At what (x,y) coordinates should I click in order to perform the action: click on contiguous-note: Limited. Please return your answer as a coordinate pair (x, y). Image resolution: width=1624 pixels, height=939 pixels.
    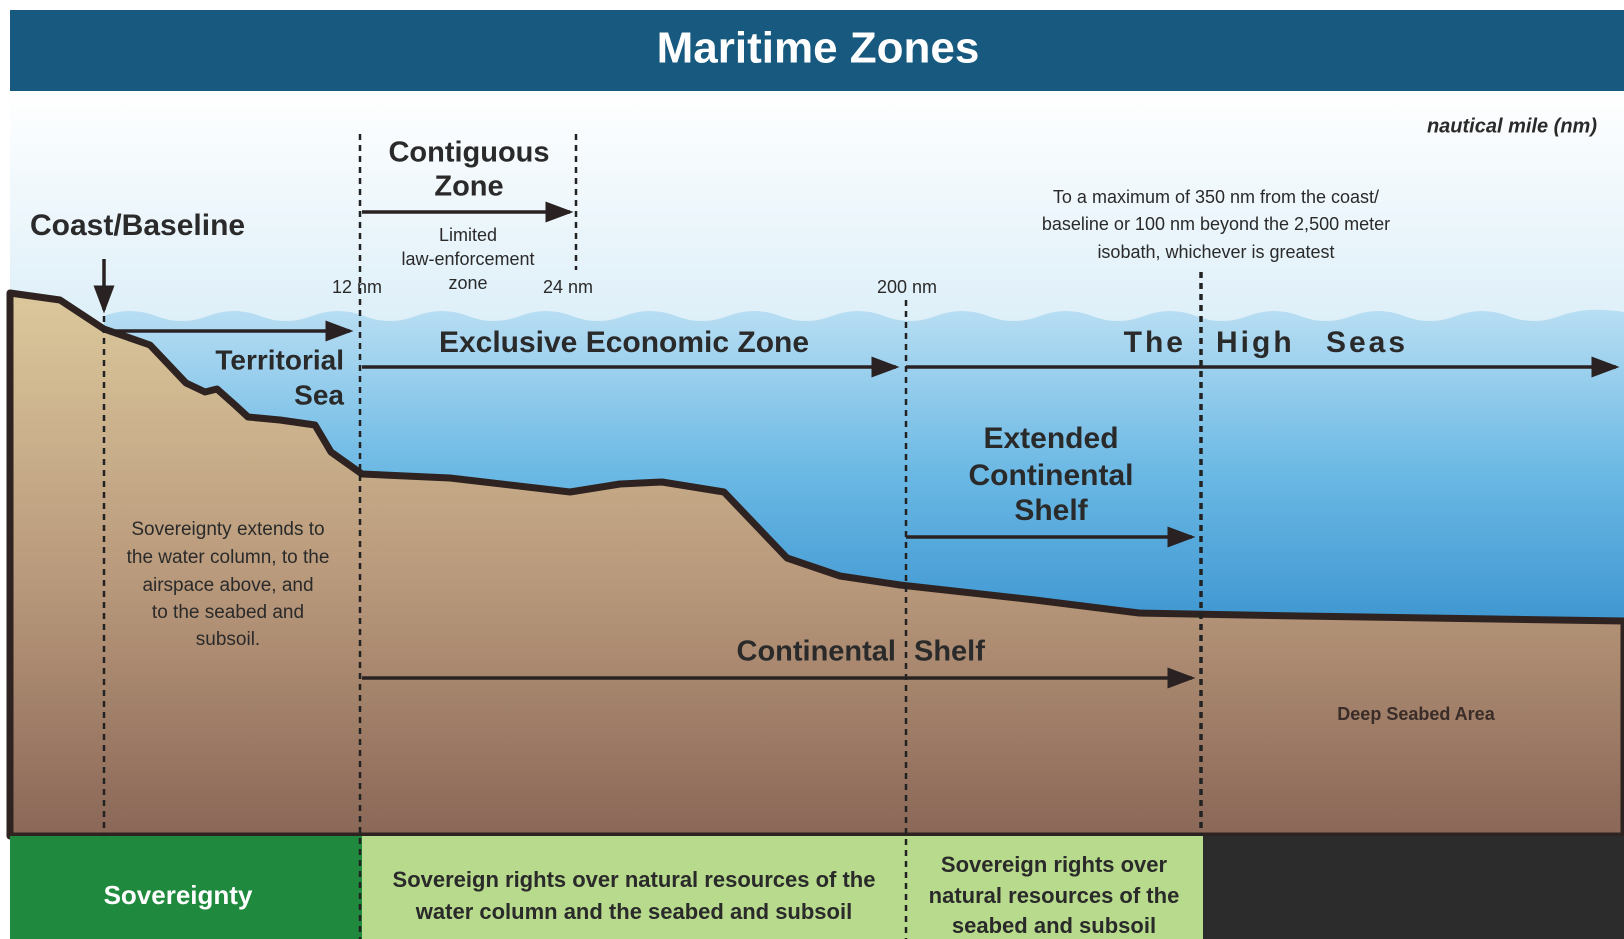
    Looking at the image, I should click on (468, 235).